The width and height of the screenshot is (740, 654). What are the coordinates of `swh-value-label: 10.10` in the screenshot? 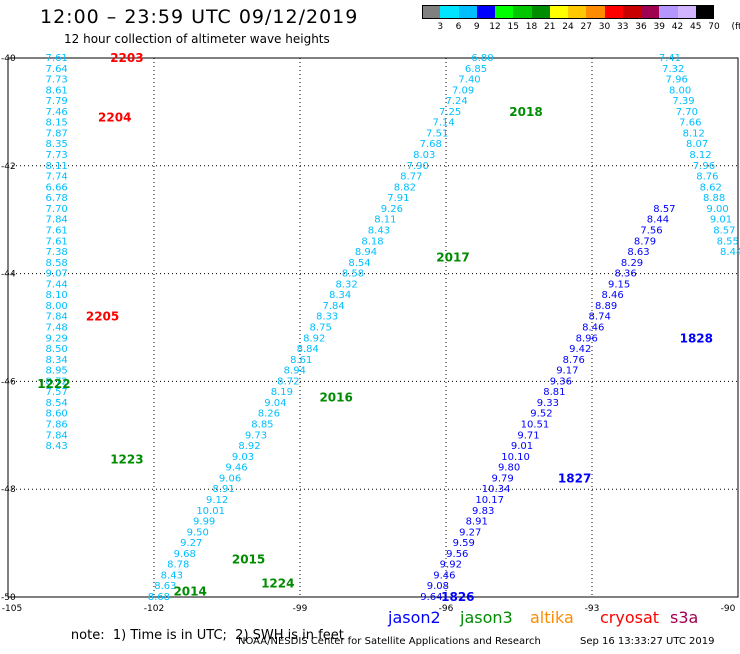 It's located at (515, 457).